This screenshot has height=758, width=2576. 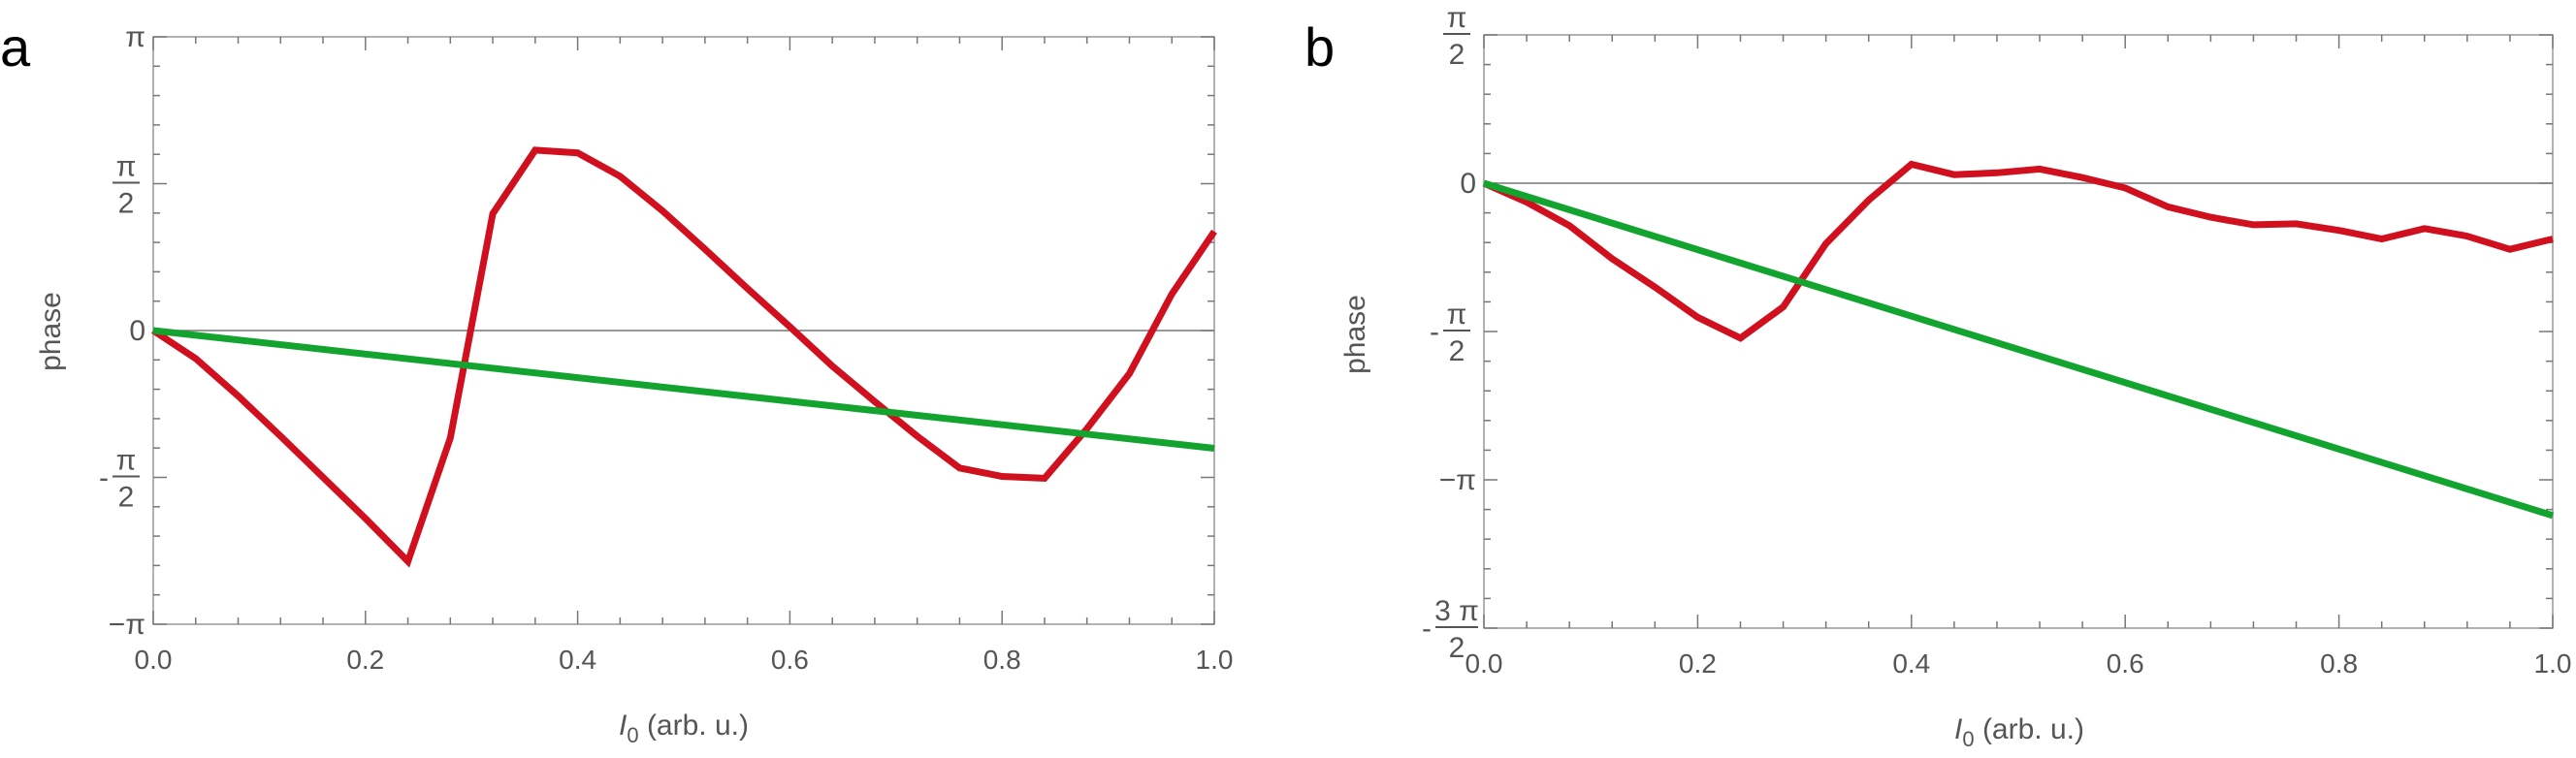 What do you see at coordinates (1319, 47) in the screenshot?
I see `panel-label: b` at bounding box center [1319, 47].